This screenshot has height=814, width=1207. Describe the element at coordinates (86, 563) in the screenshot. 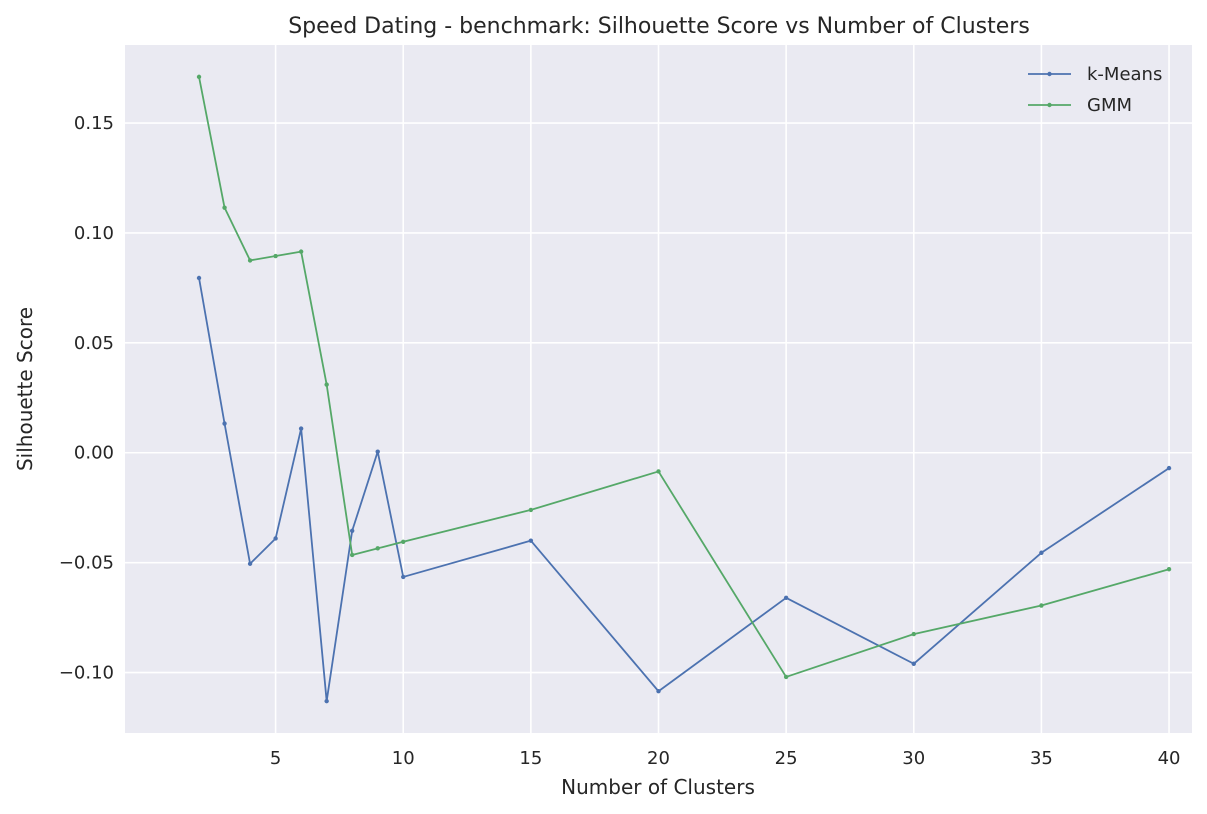

I see `y-tick-label: −0.05` at that location.